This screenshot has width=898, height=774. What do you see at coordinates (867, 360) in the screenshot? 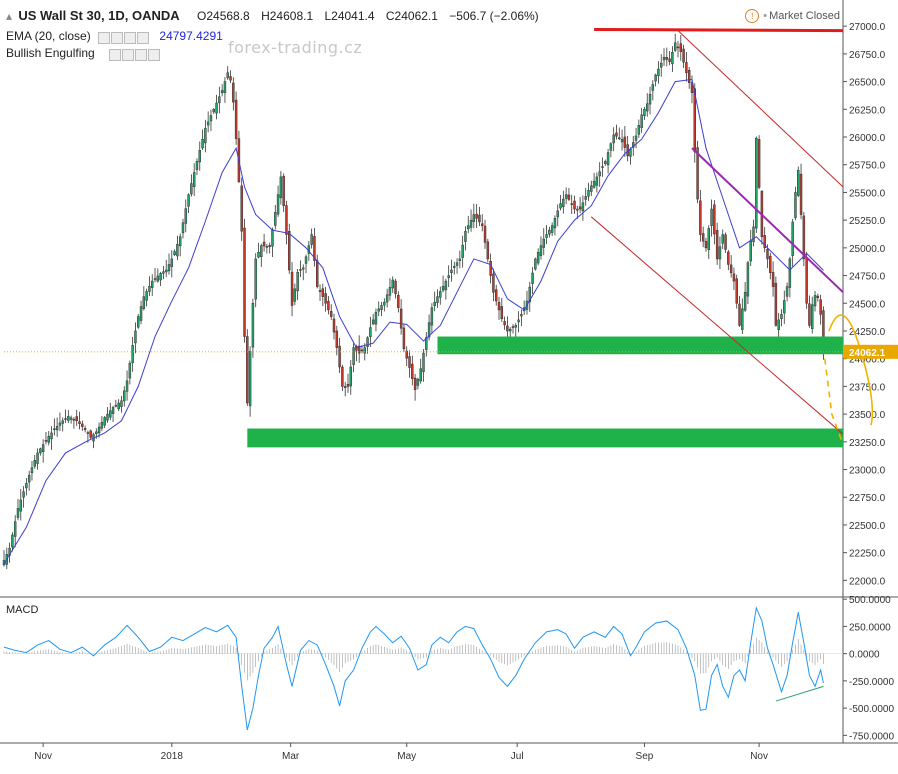
I see `price-tick-label: 24000.0` at bounding box center [867, 360].